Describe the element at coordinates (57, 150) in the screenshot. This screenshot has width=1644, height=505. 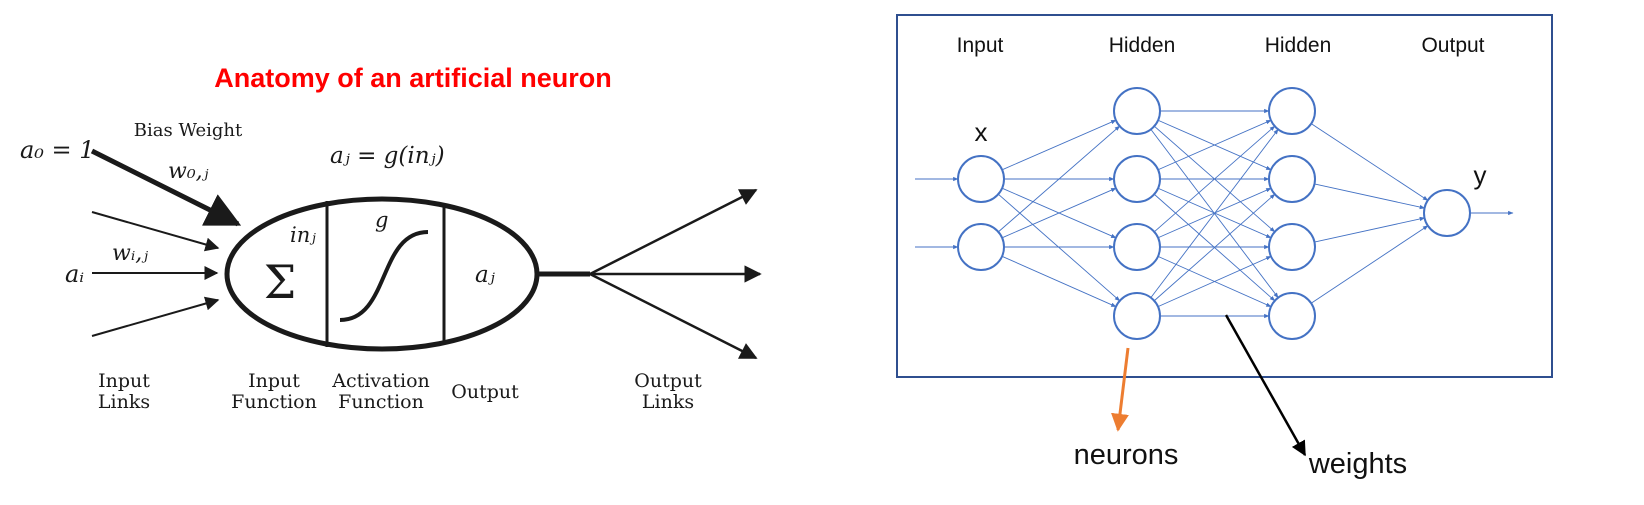
I see `a0-equation: a₀ = 1` at that location.